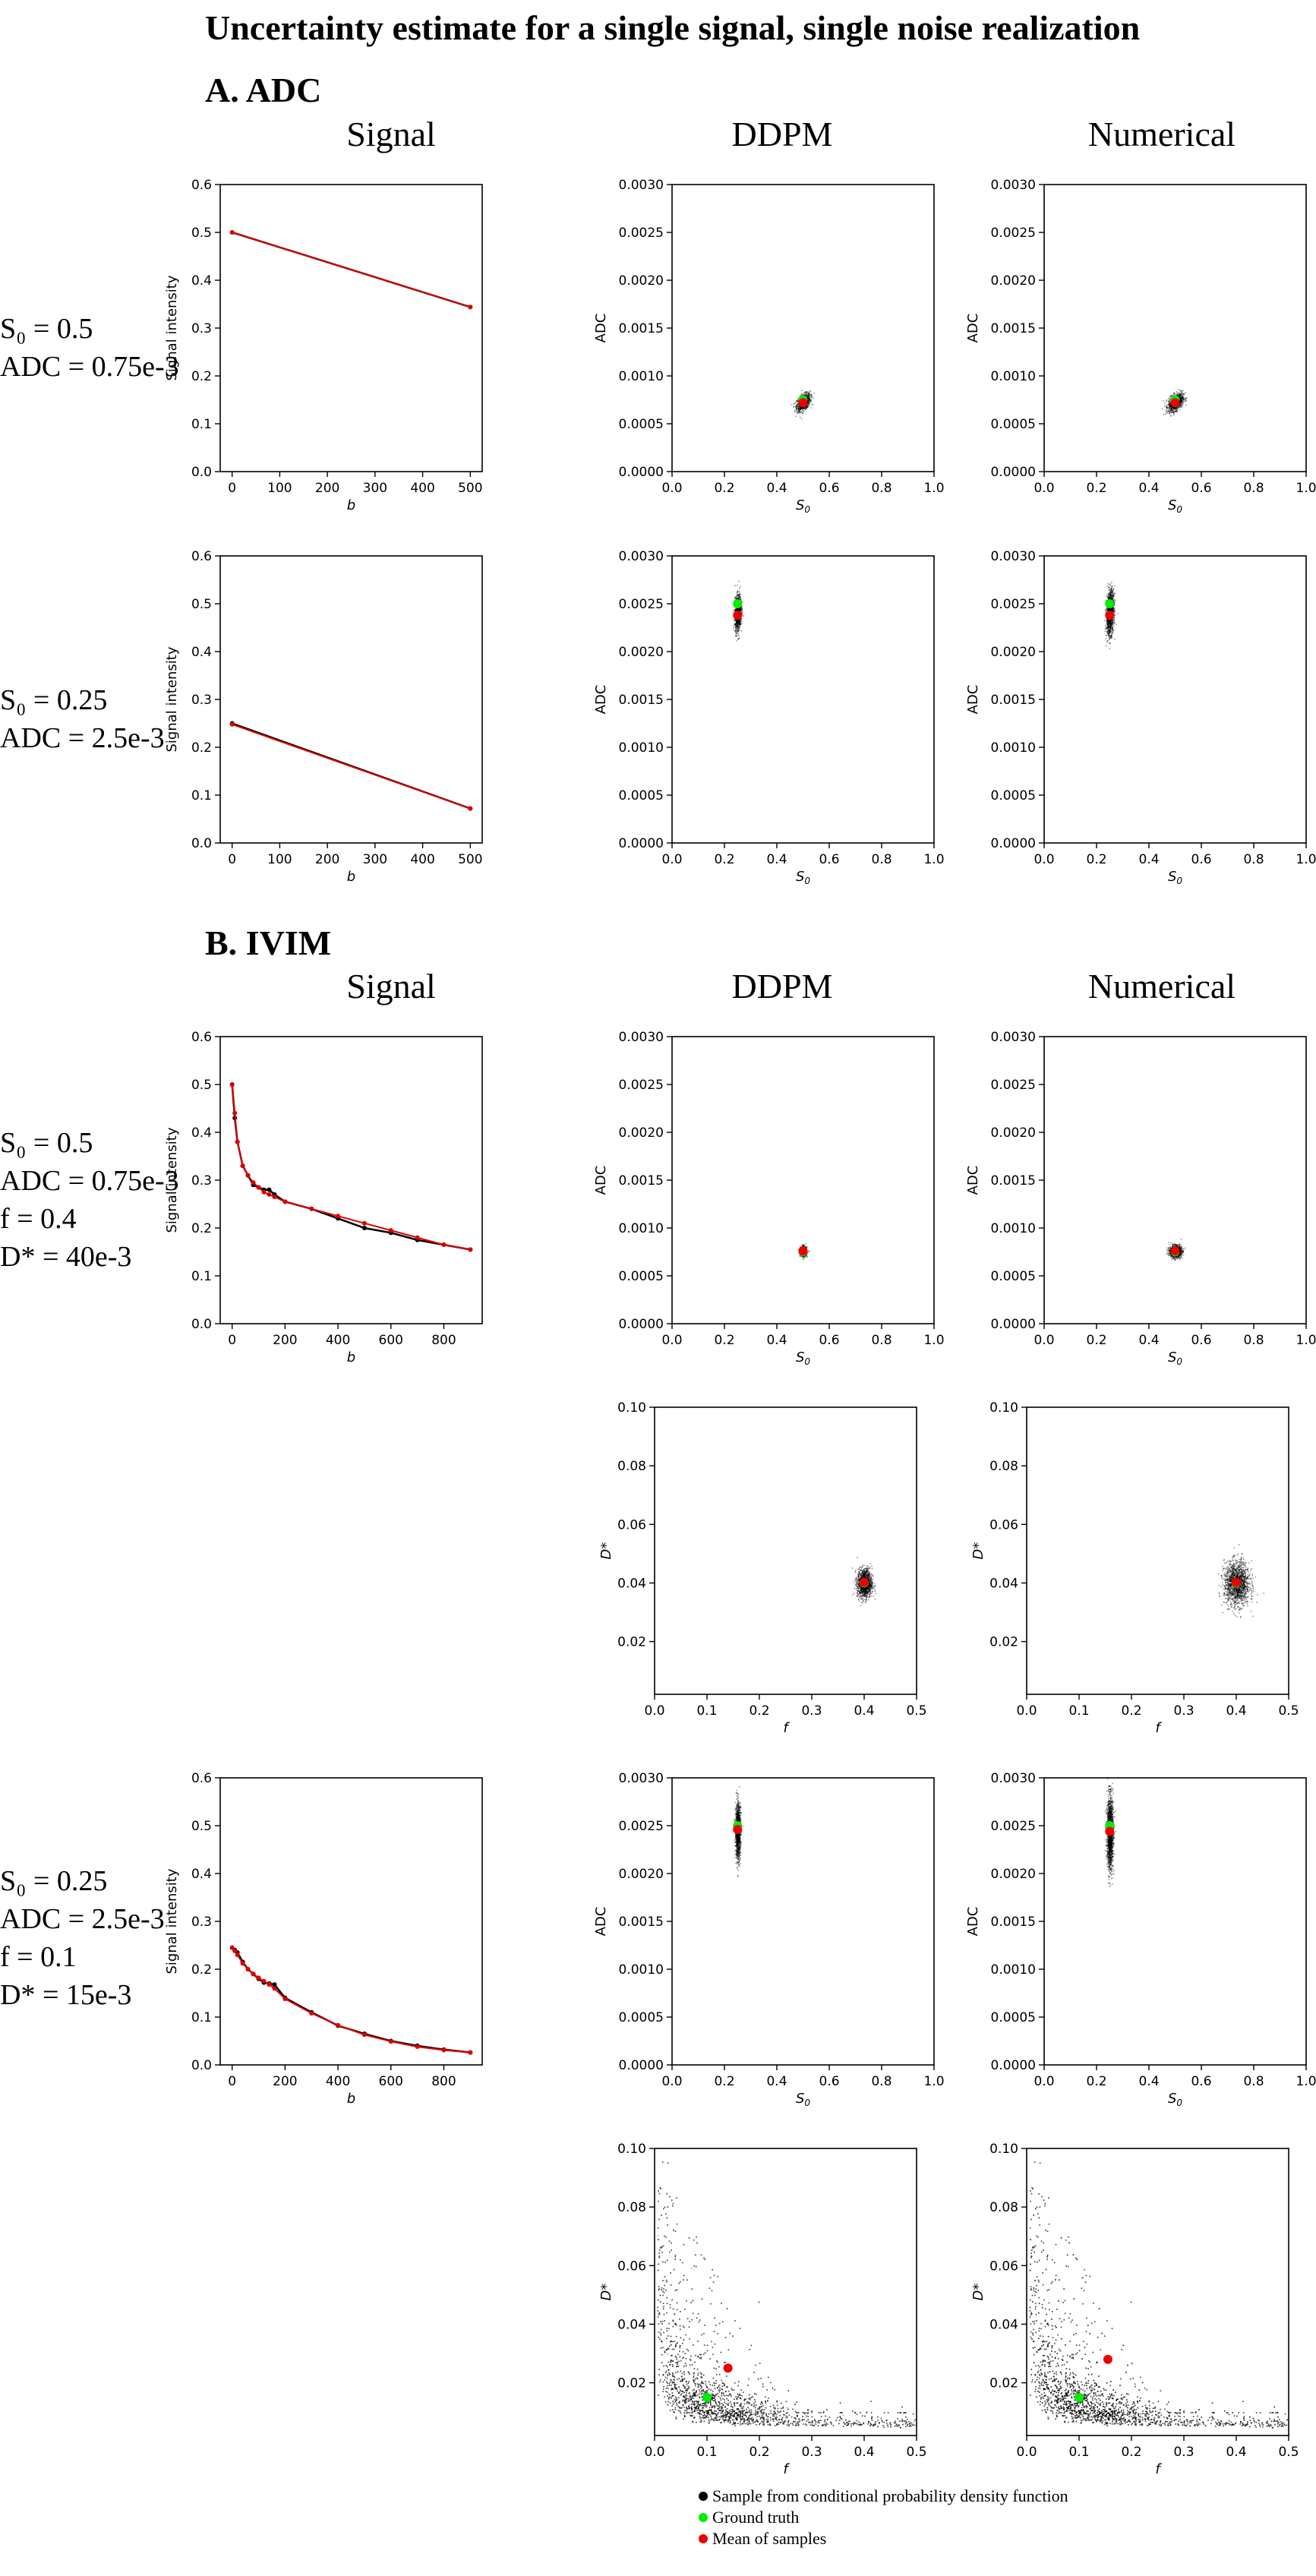 The width and height of the screenshot is (1316, 2576). What do you see at coordinates (279, 488) in the screenshot?
I see `x-tick-label: 100` at bounding box center [279, 488].